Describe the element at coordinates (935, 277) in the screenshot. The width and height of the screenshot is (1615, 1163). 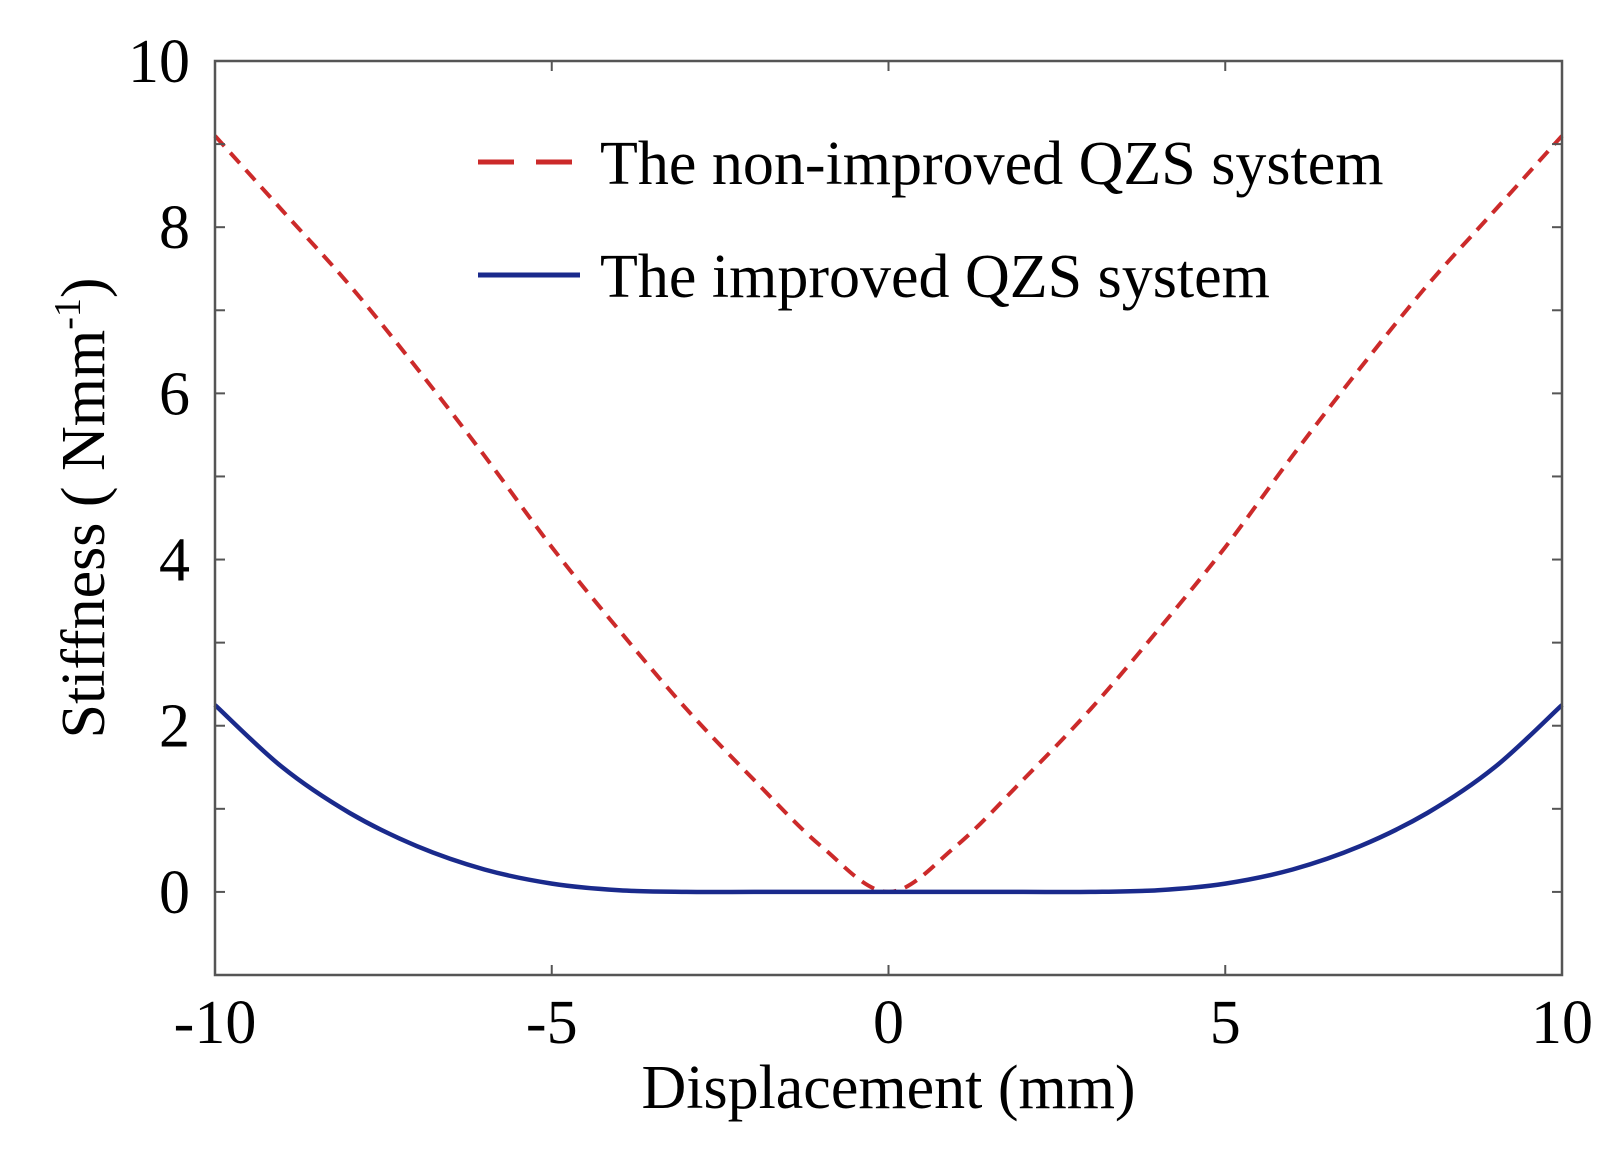
I see `legend-label-improved: The improved QZS system` at that location.